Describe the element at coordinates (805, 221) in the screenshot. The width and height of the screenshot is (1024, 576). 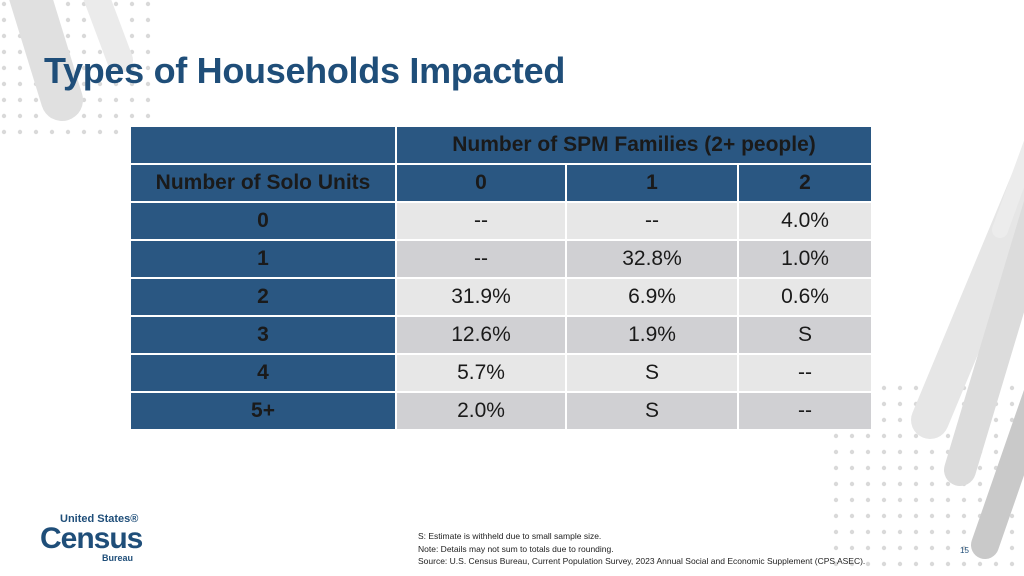
I see `table-cell: 4.0%` at that location.